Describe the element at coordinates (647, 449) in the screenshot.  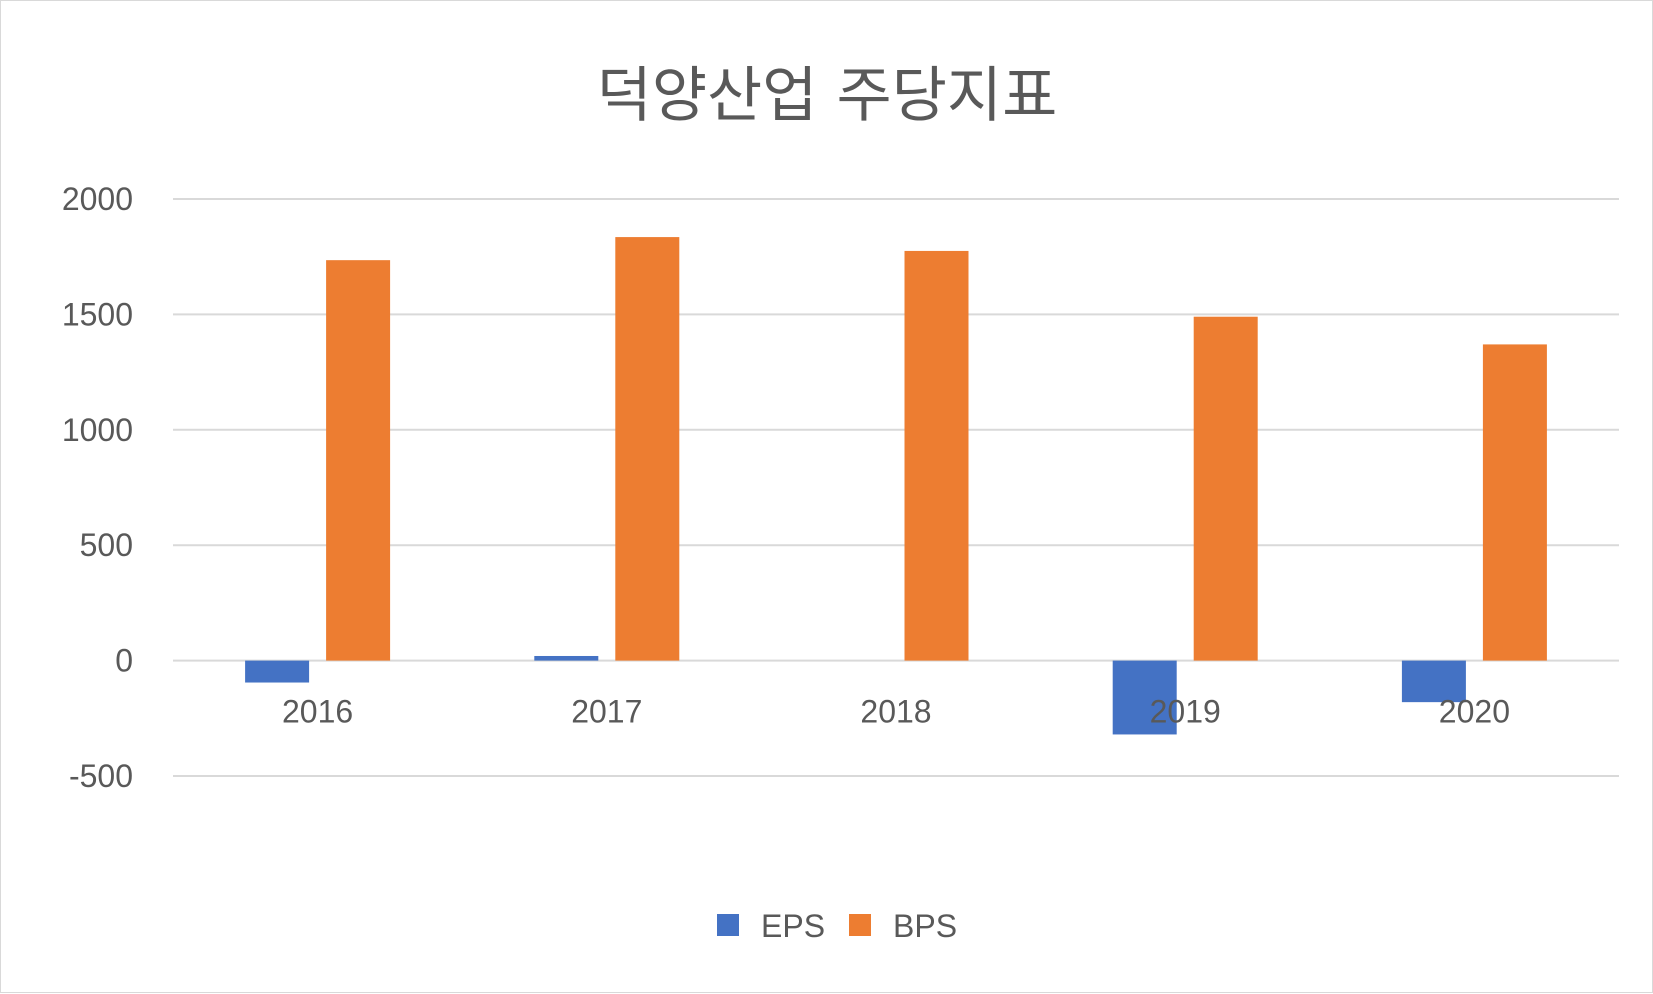
I see `bar-bps-2017` at that location.